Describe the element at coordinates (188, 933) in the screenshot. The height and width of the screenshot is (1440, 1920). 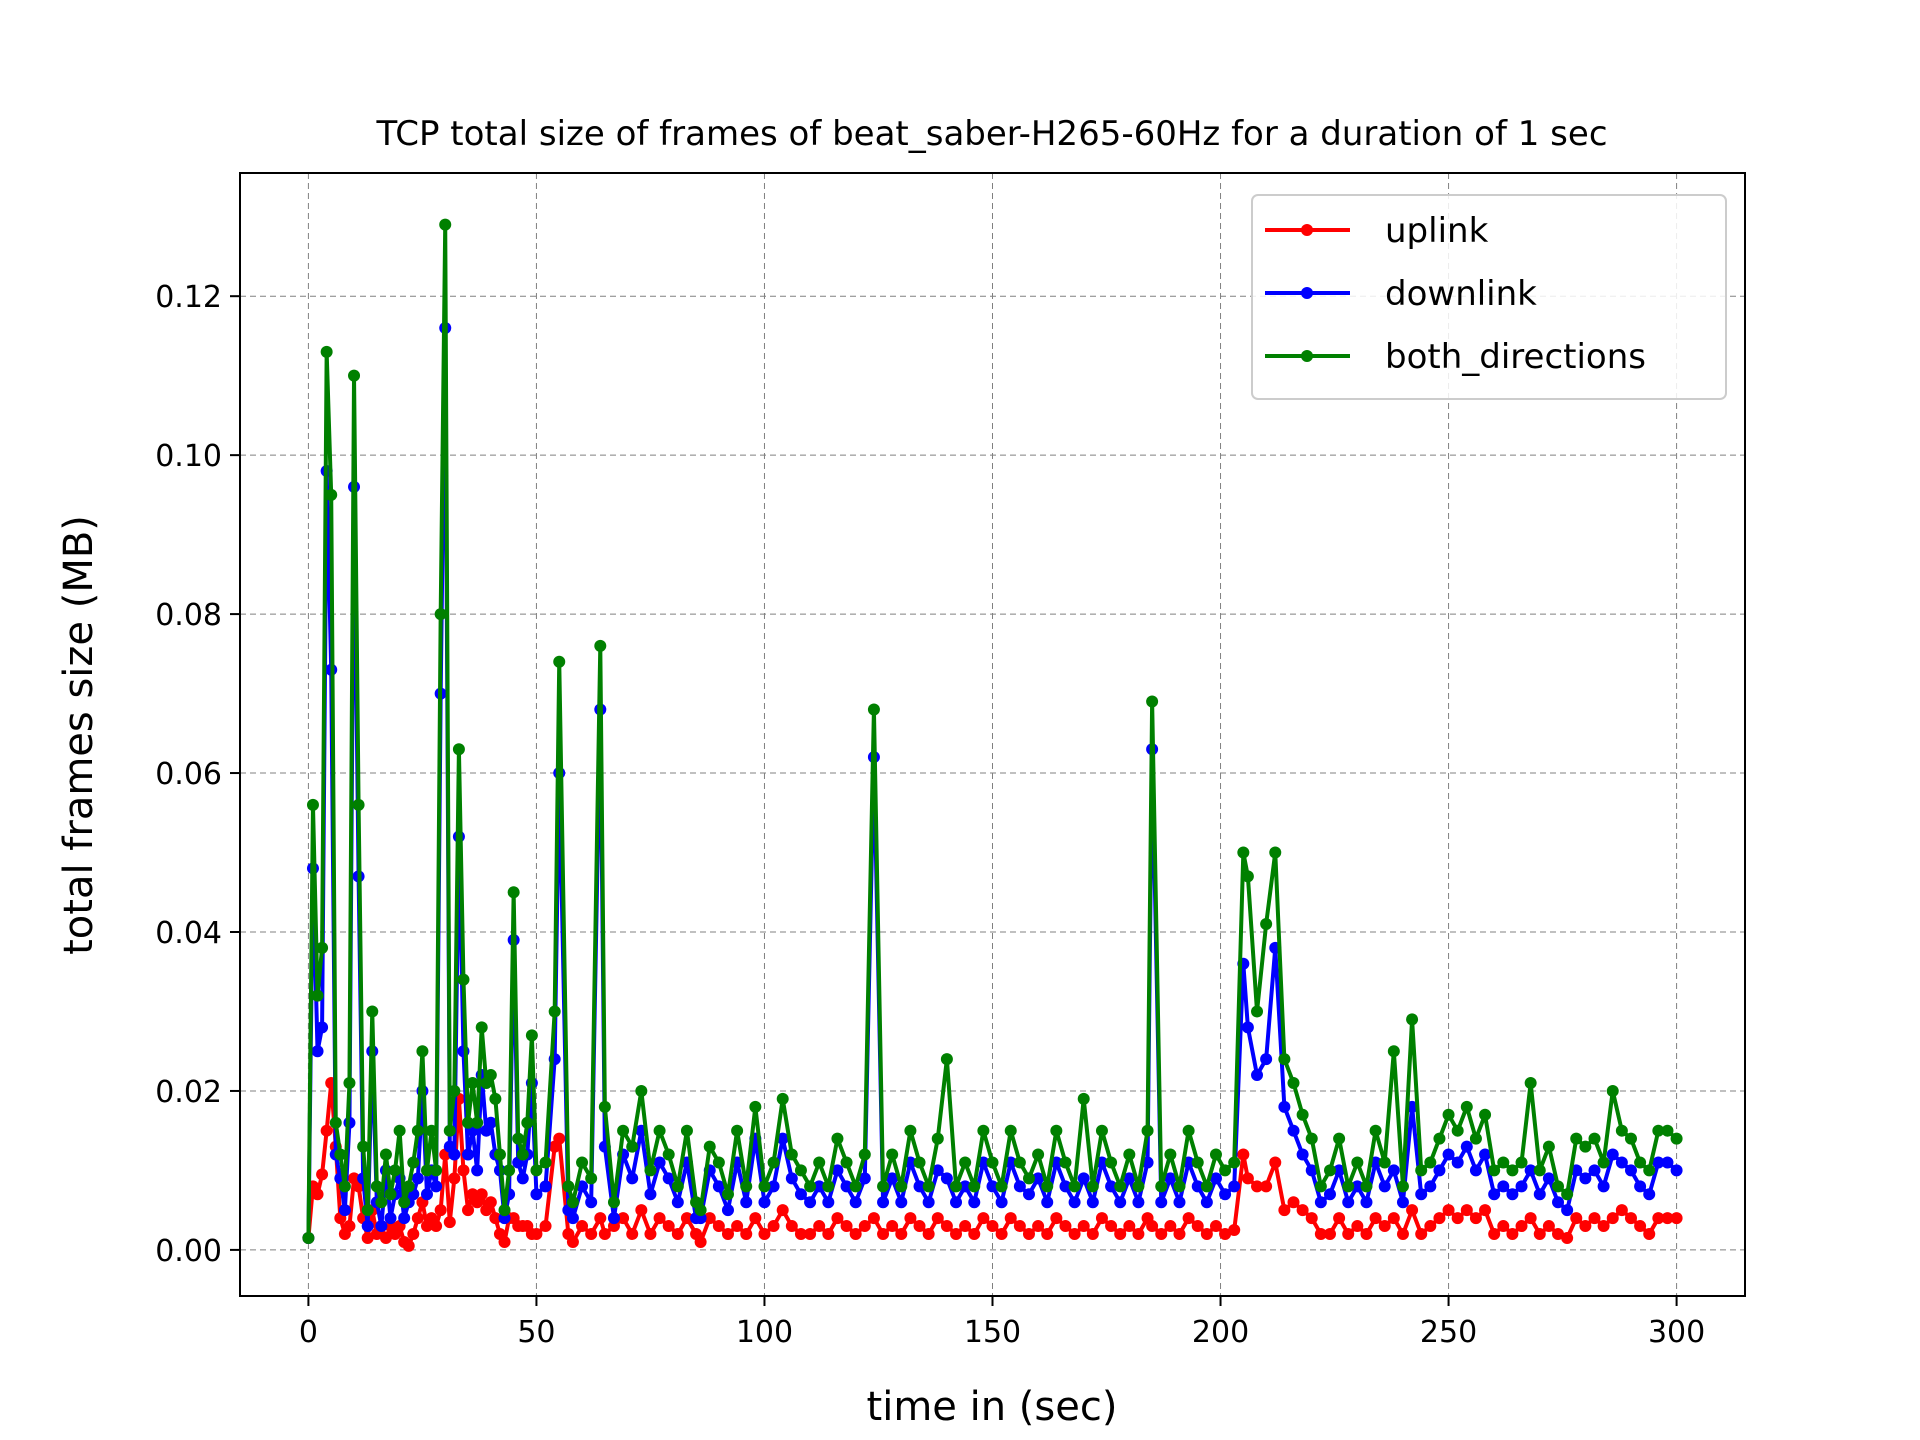
I see `y-tick-label: 0.04` at that location.